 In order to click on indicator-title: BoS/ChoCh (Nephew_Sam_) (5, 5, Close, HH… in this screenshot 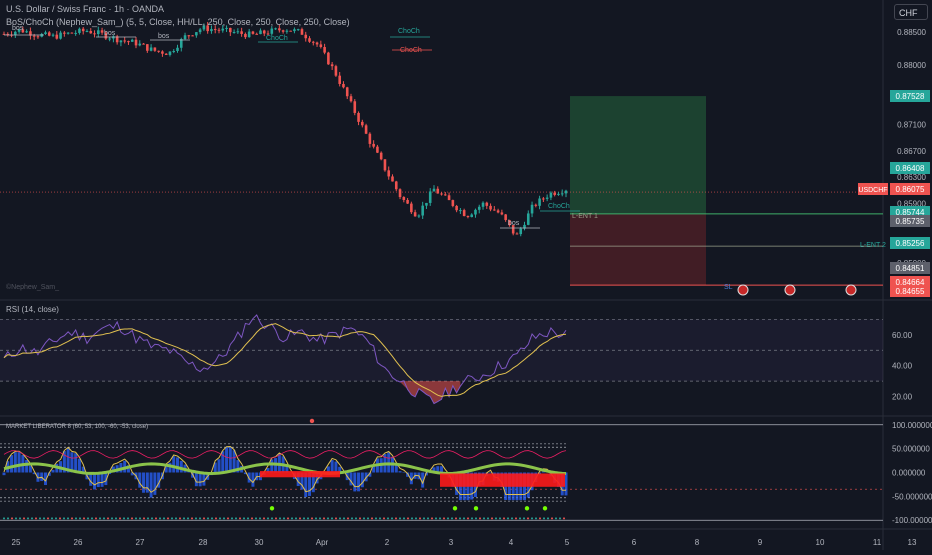, I will do `click(178, 22)`.